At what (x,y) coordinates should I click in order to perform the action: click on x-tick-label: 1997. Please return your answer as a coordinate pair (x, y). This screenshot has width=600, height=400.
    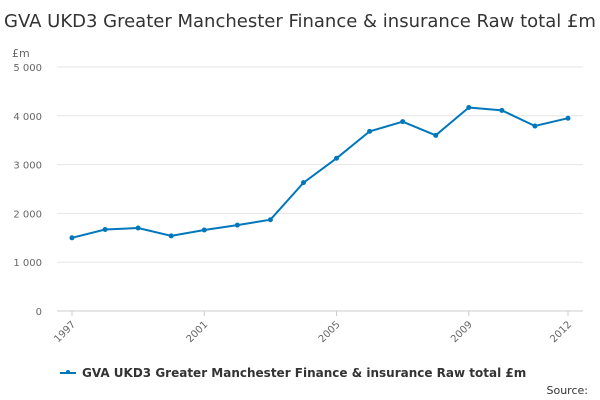
    Looking at the image, I should click on (65, 332).